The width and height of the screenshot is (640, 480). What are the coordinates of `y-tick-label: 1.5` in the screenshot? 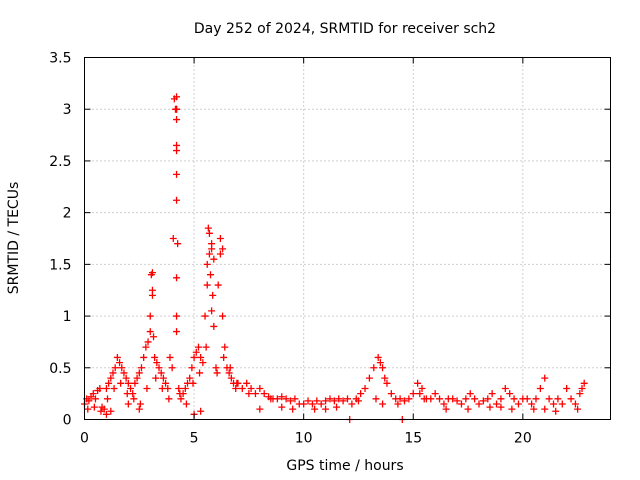 It's located at (60, 265).